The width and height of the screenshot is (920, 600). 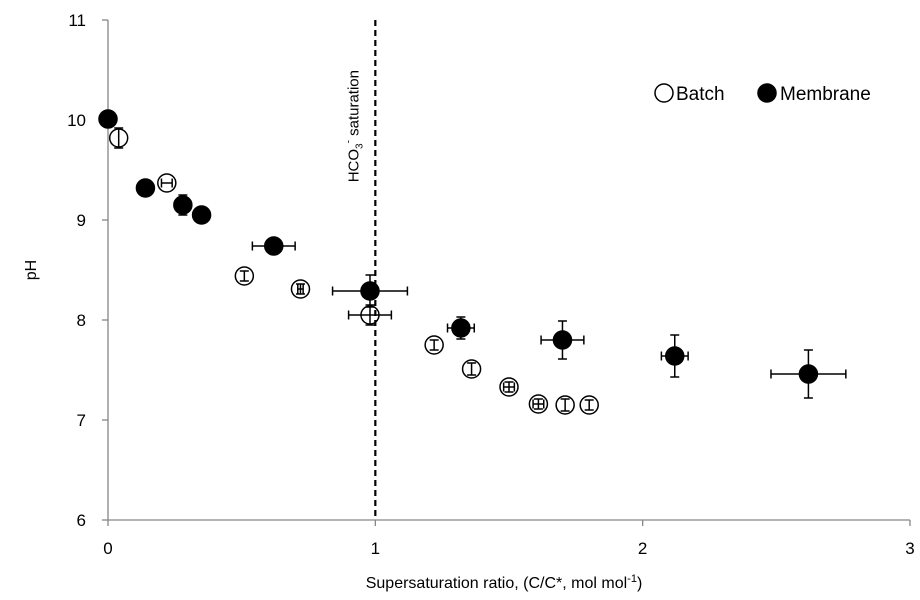 I want to click on ref-label-main: HCO, so click(x=353, y=165).